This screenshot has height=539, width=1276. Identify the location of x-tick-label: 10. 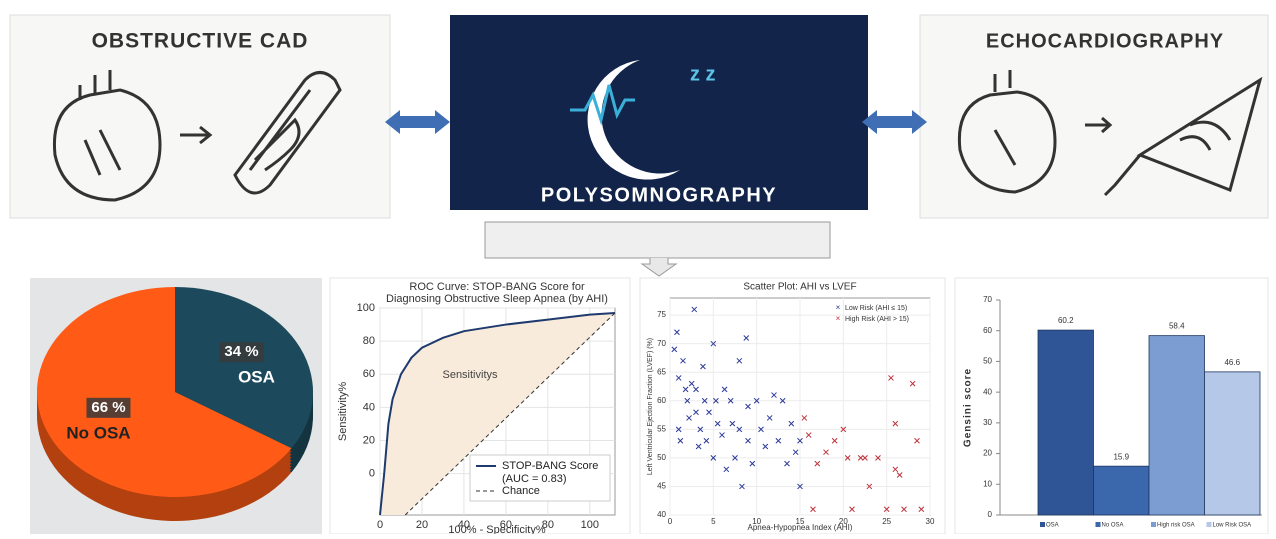
(756, 521).